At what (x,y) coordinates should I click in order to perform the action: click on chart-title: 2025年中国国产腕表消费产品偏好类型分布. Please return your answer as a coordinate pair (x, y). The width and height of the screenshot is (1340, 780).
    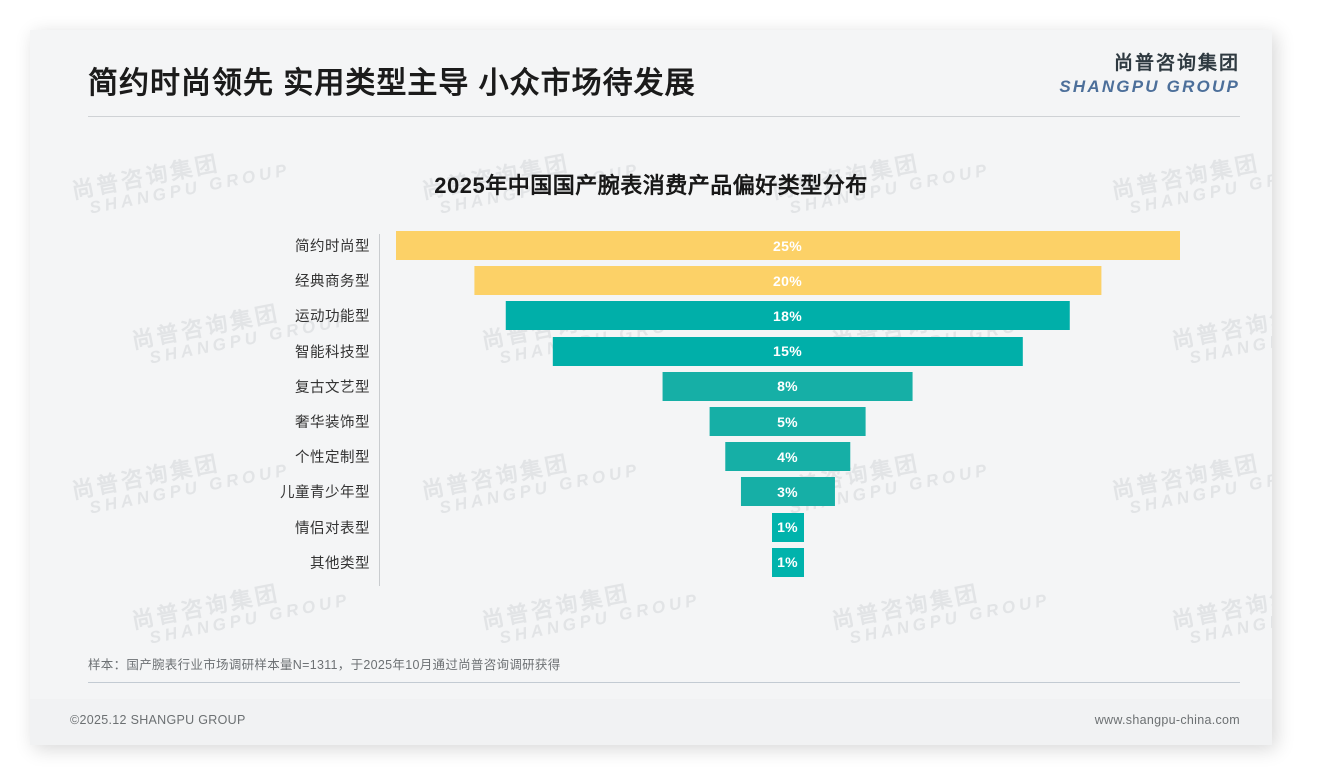
    Looking at the image, I should click on (651, 185).